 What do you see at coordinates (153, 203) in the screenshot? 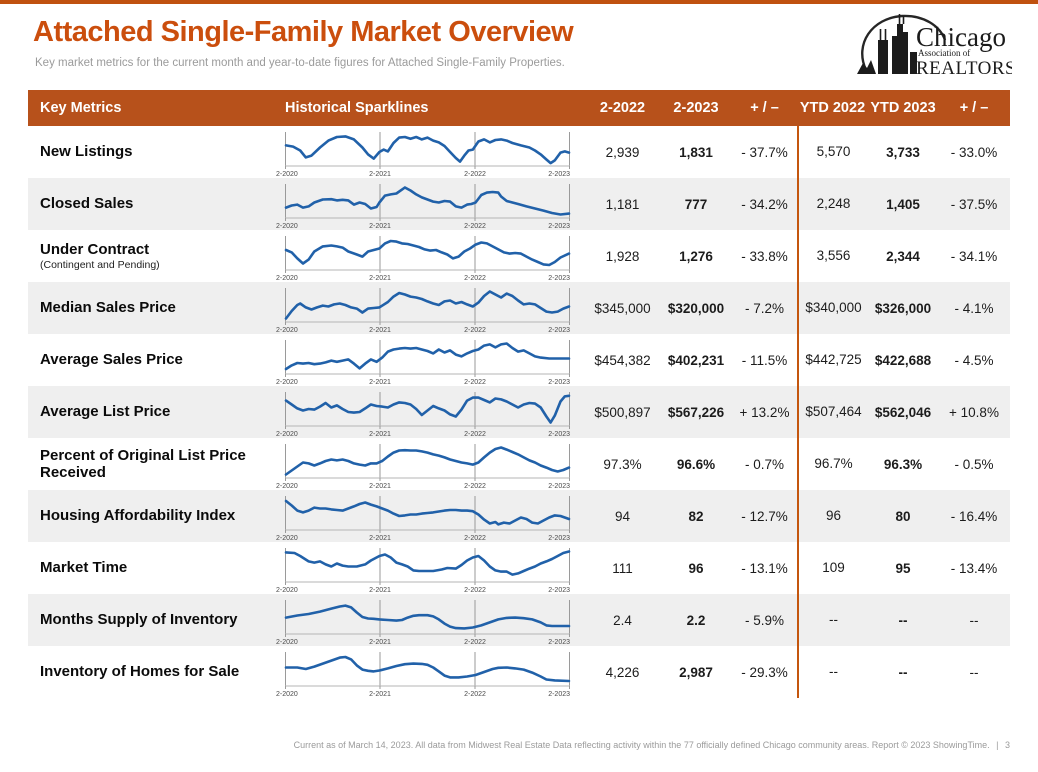
I see `metric-name-cell: Closed Sales` at bounding box center [153, 203].